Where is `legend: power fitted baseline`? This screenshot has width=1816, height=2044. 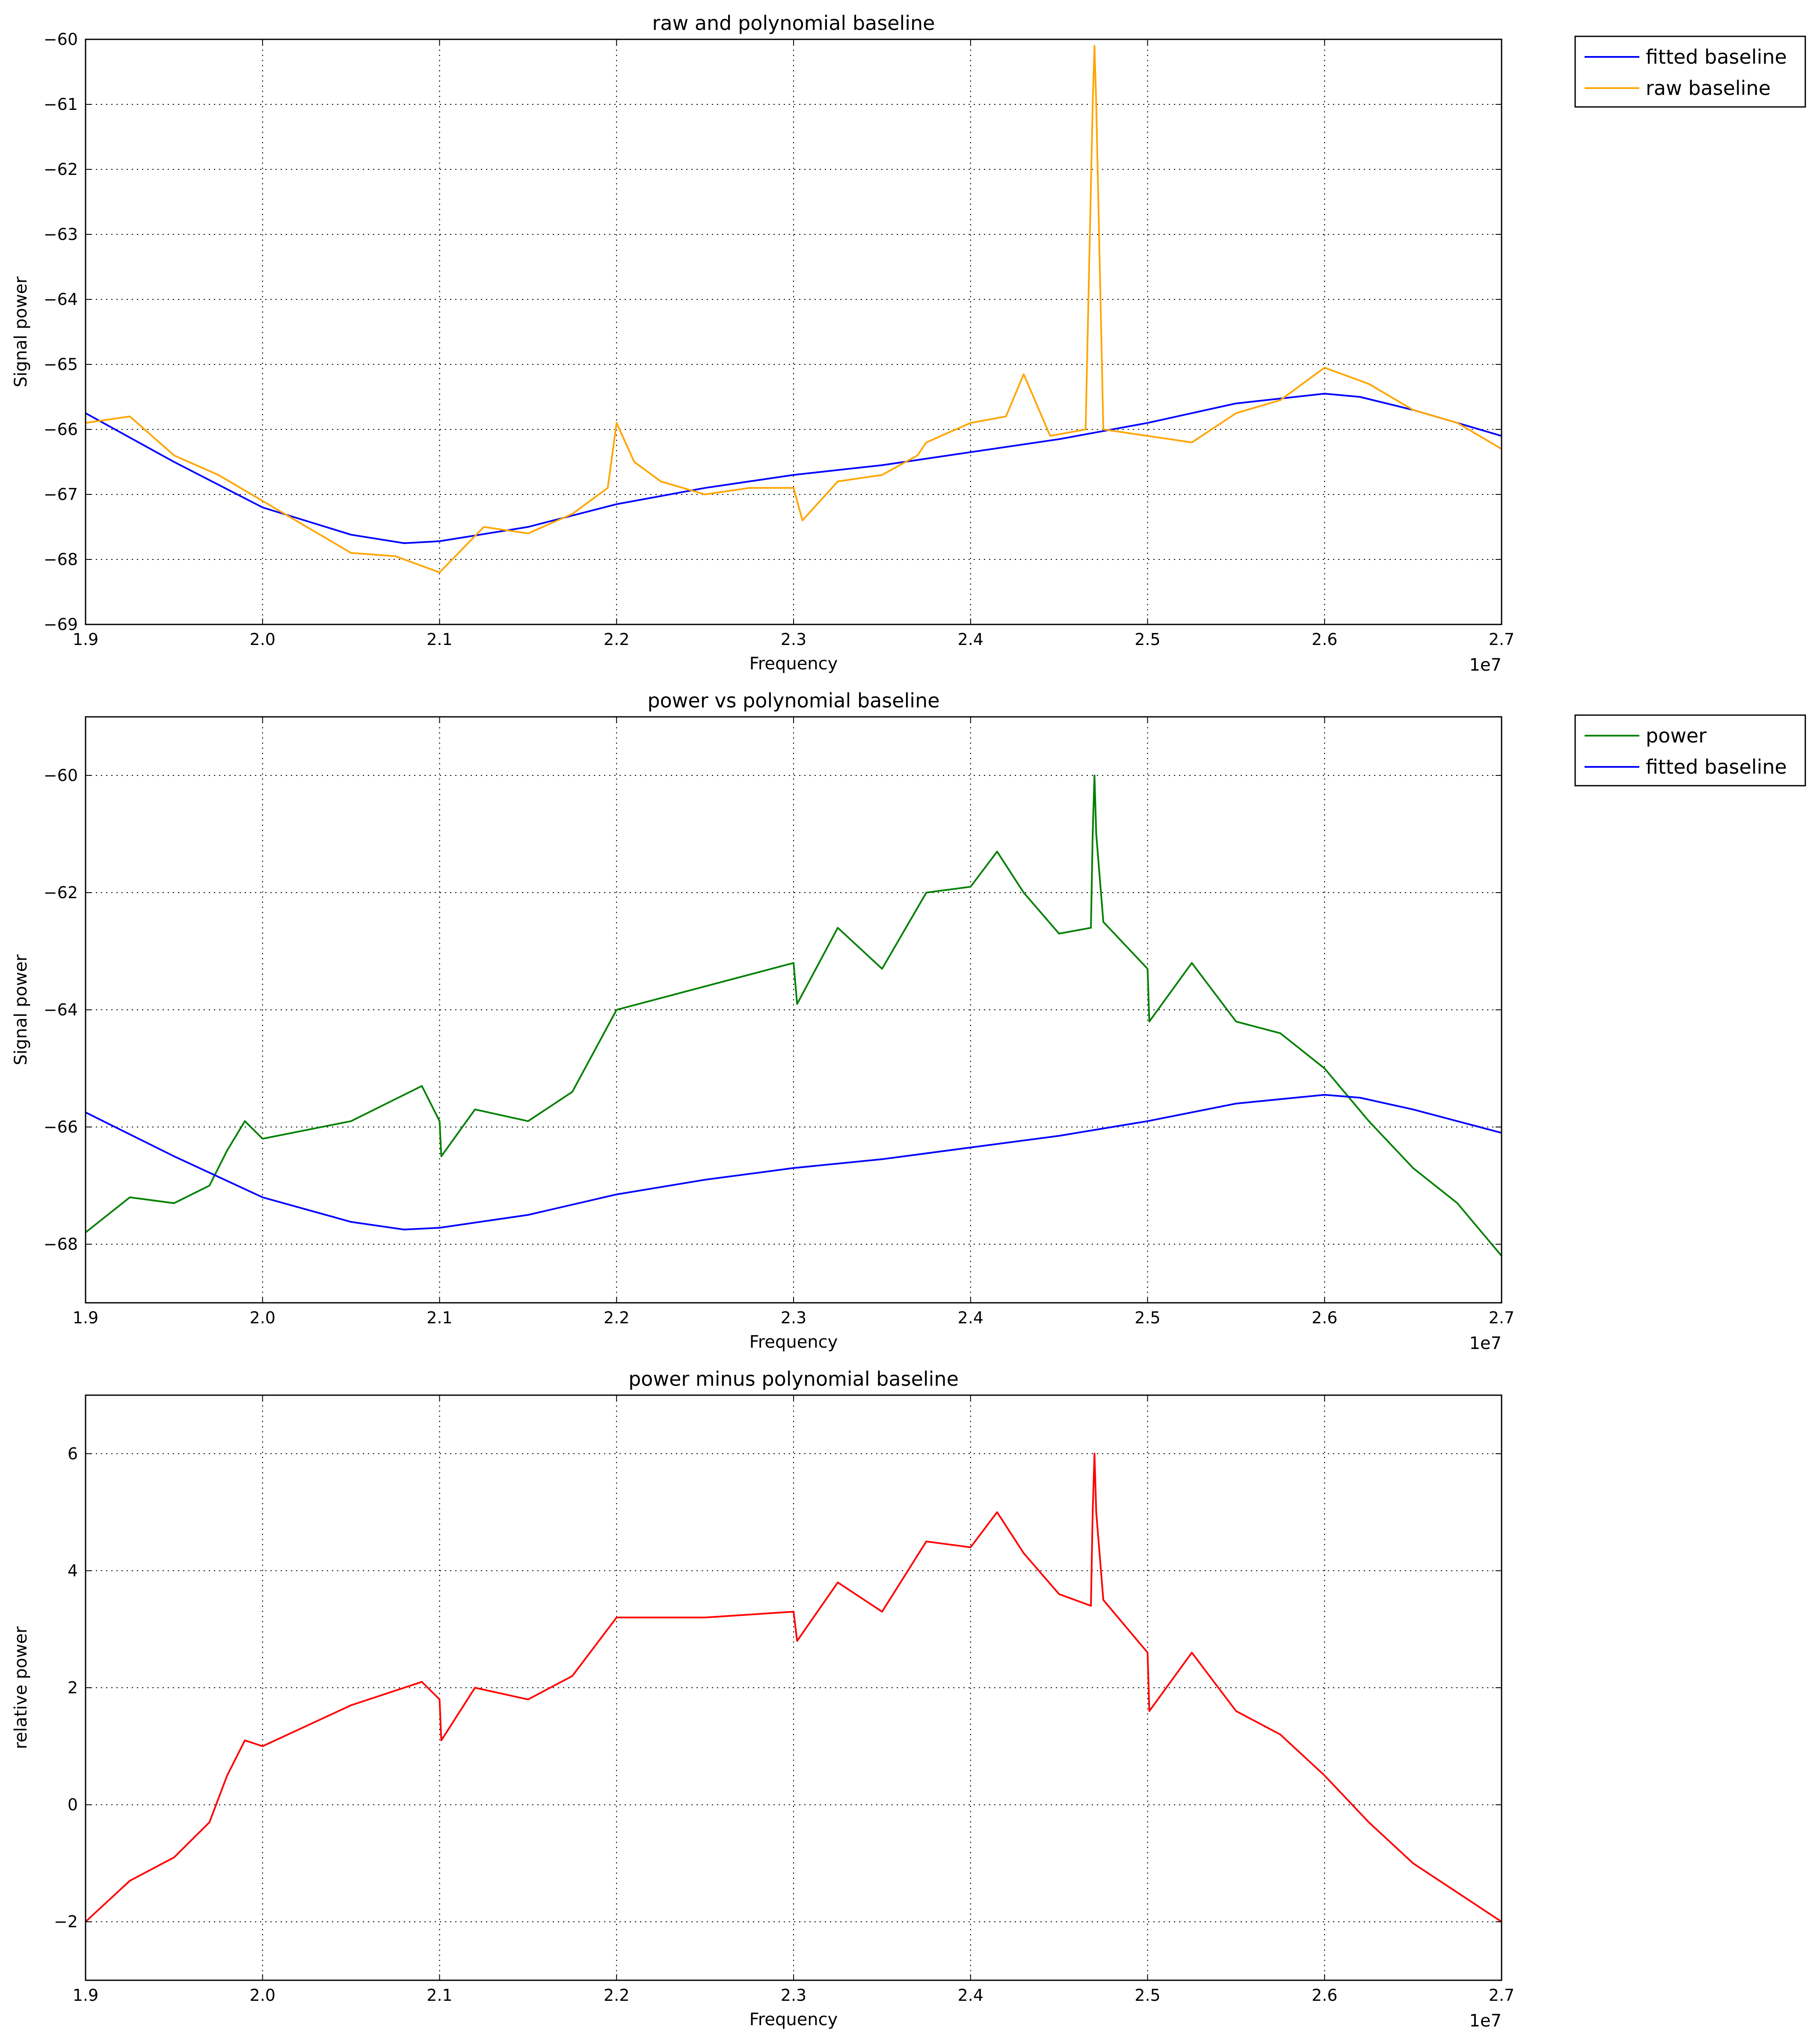
legend: power fitted baseline is located at coordinates (1690, 750).